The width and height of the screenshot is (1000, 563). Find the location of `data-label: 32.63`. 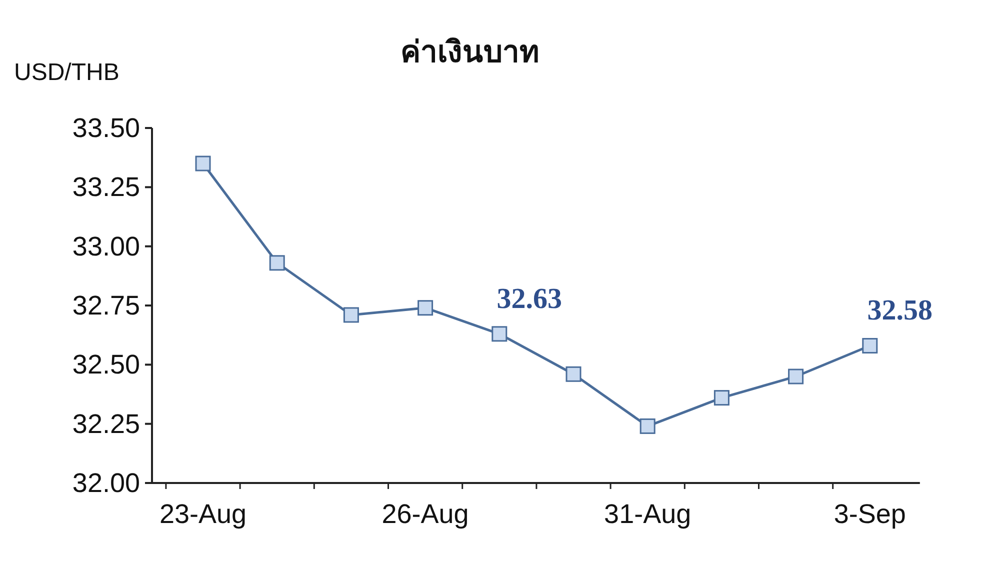

data-label: 32.63 is located at coordinates (529, 298).